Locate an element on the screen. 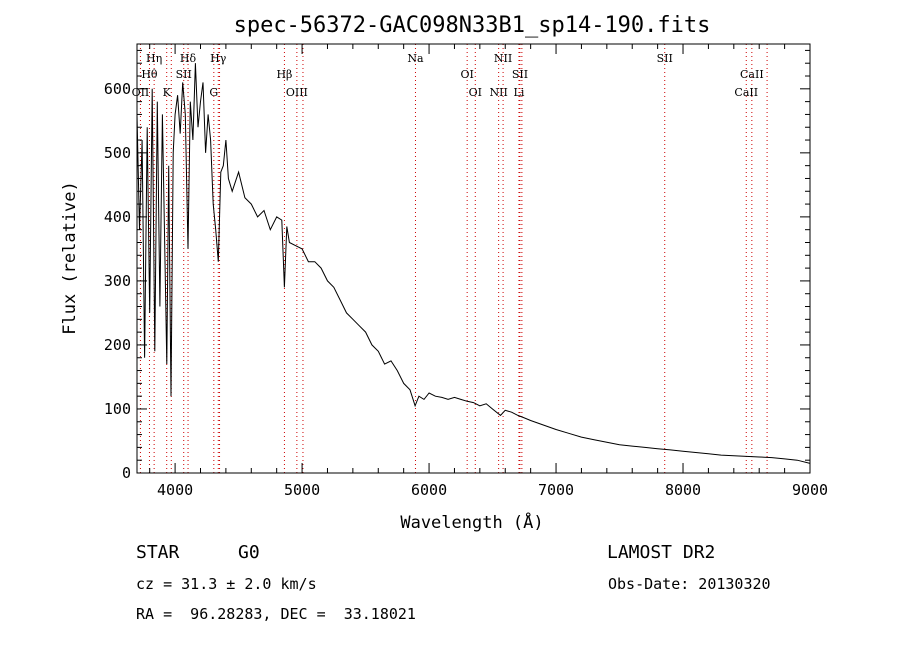  y-tick-label: 100 is located at coordinates (117, 409).